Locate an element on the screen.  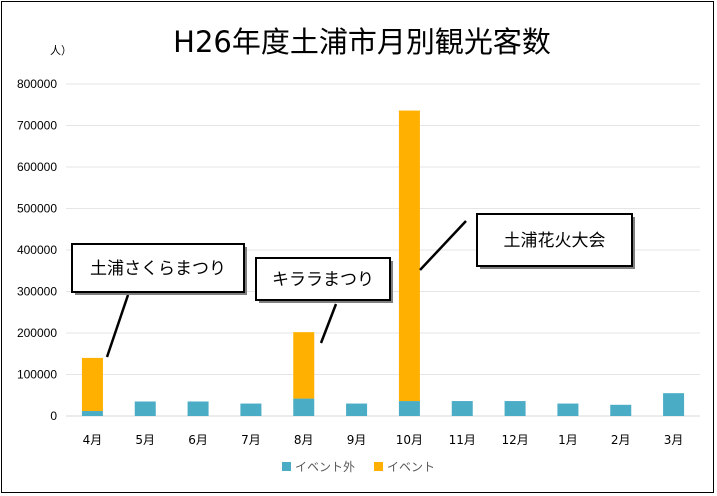
x-tick-label: 1月 is located at coordinates (568, 440).